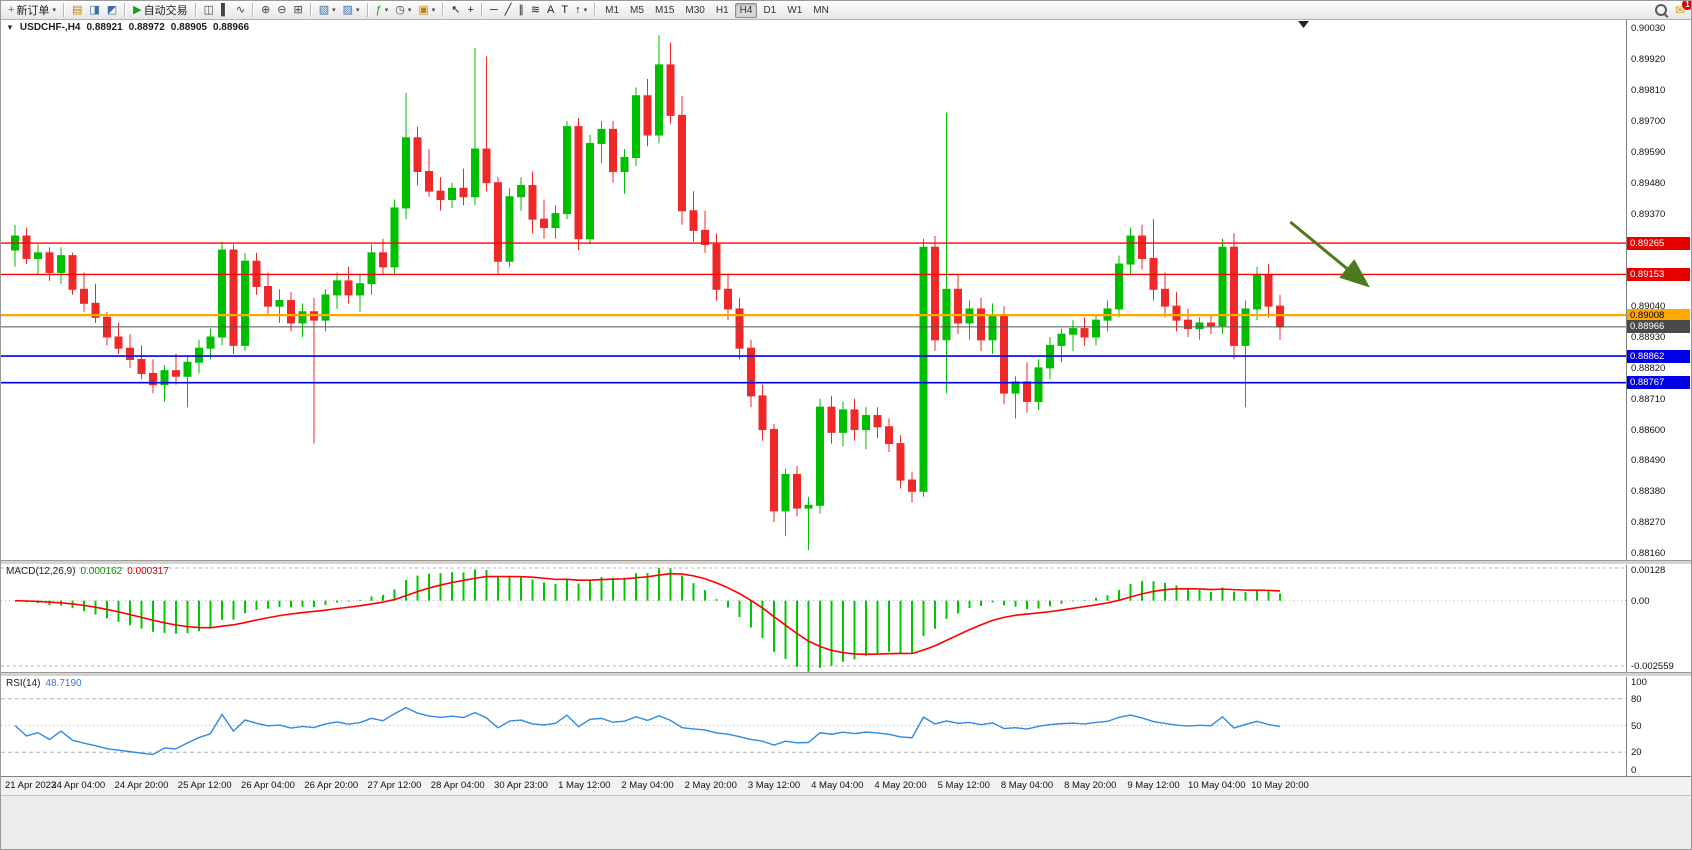 The image size is (1692, 850). I want to click on line-chart-icon: ∿, so click(240, 10).